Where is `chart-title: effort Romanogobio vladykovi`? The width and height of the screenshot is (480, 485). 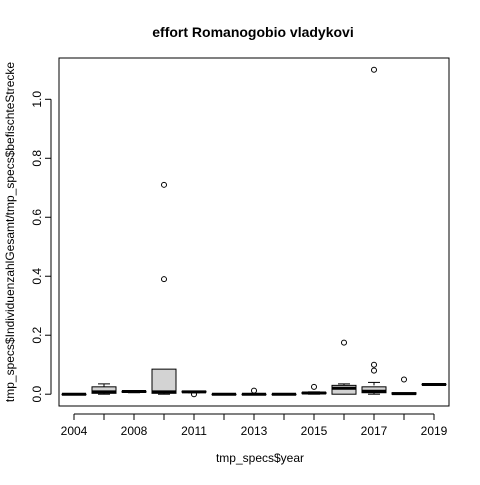
chart-title: effort Romanogobio vladykovi is located at coordinates (252, 32).